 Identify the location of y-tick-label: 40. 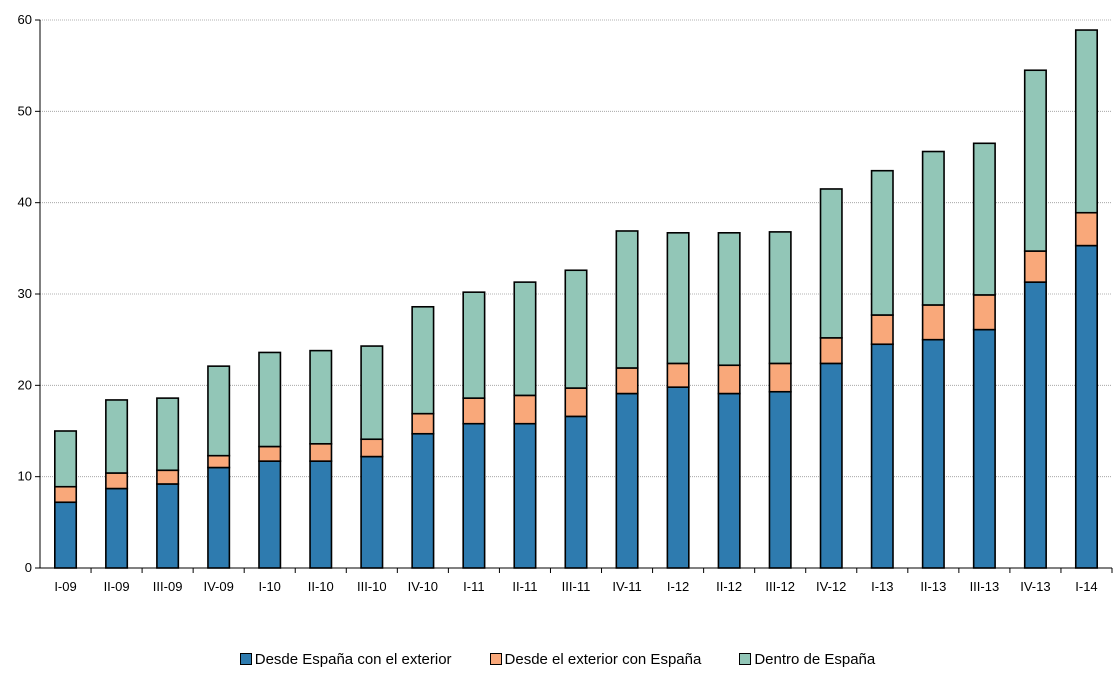
(25, 202).